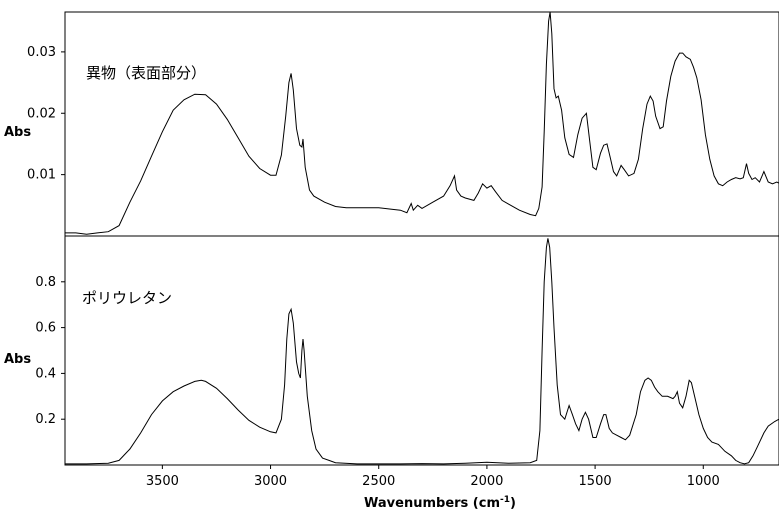 The image size is (779, 516). I want to click on bottom-y-tick-label-2: 0.6, so click(45, 328).